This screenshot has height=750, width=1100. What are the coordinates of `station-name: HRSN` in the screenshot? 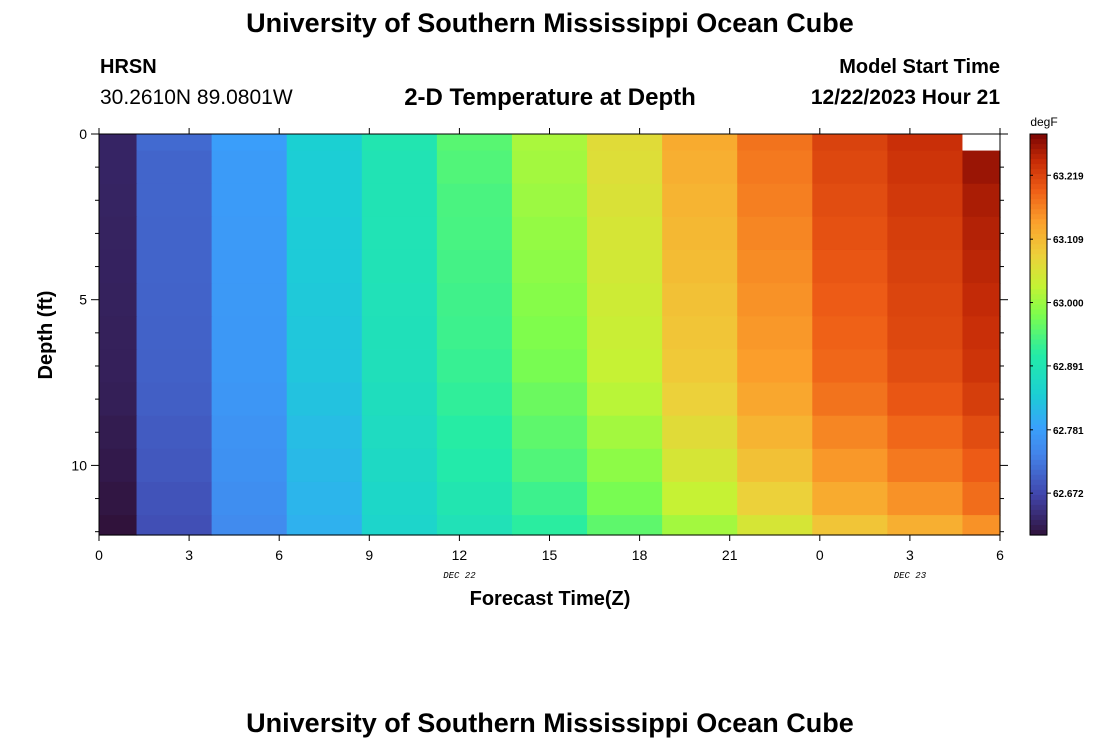 It's located at (128, 67).